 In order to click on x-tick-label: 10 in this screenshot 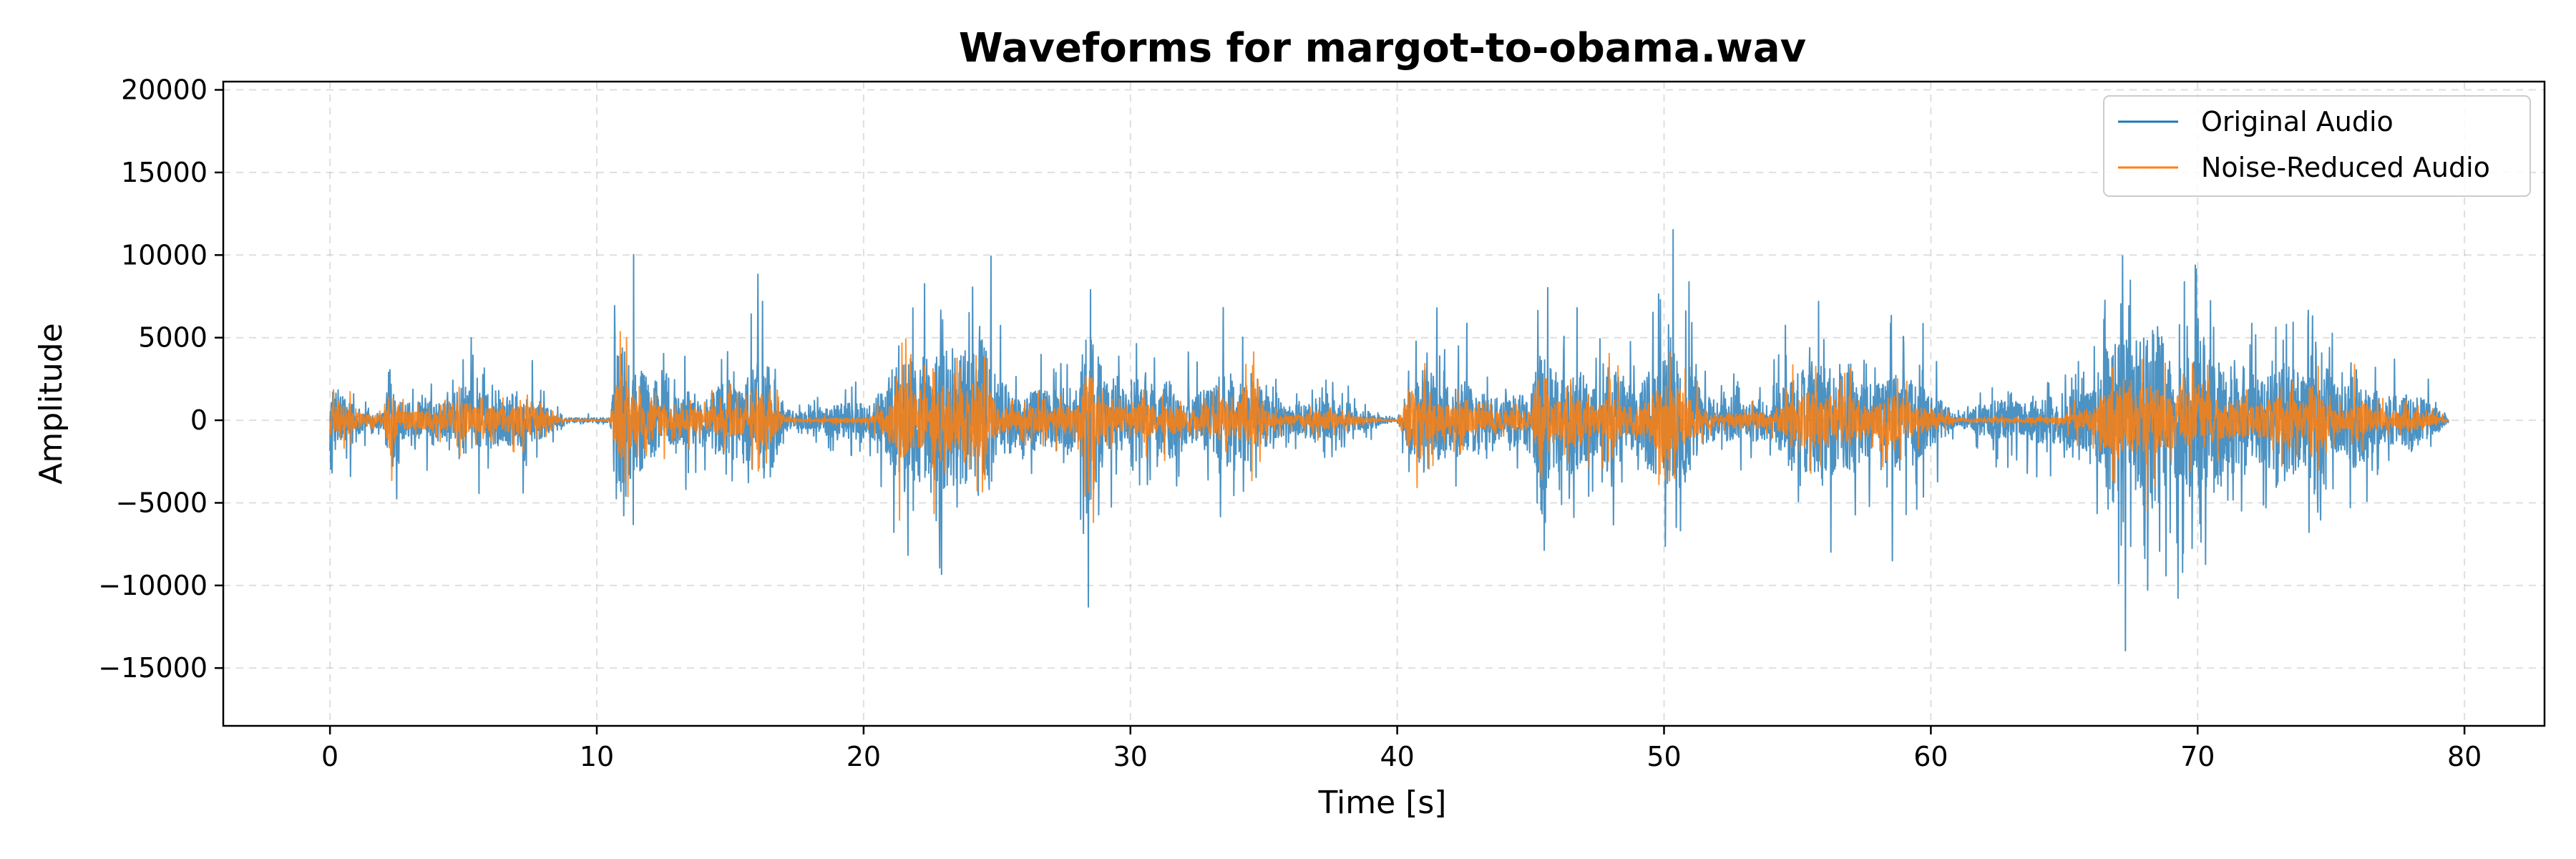, I will do `click(597, 756)`.